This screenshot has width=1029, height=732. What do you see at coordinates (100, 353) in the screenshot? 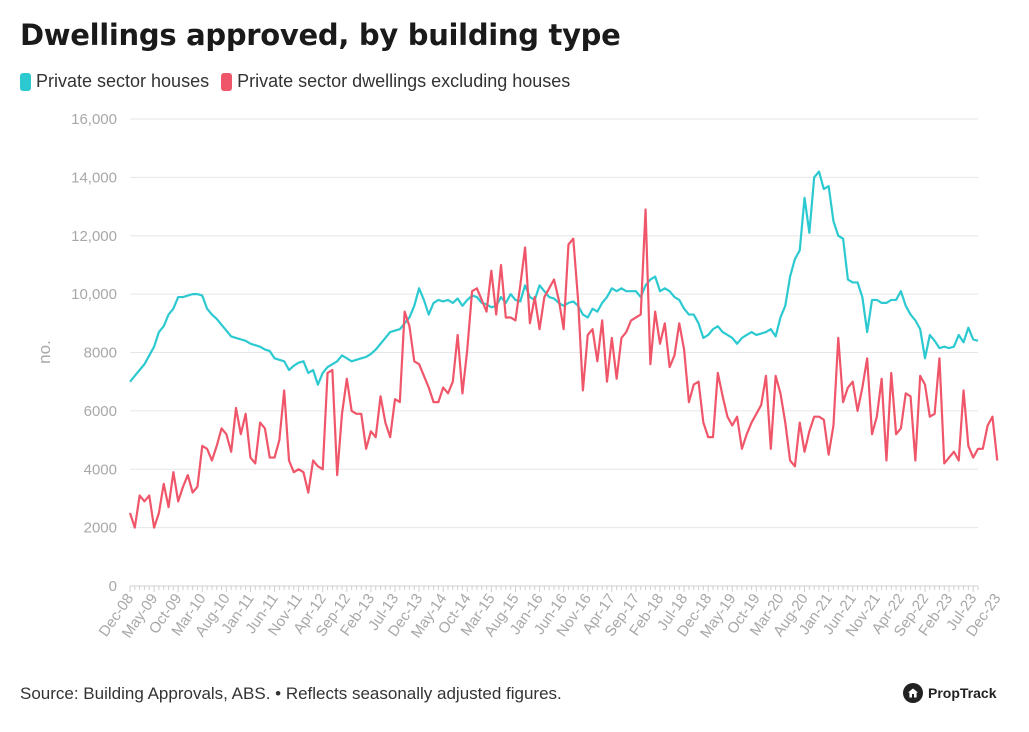
I see `y-tick-label: 8000` at bounding box center [100, 353].